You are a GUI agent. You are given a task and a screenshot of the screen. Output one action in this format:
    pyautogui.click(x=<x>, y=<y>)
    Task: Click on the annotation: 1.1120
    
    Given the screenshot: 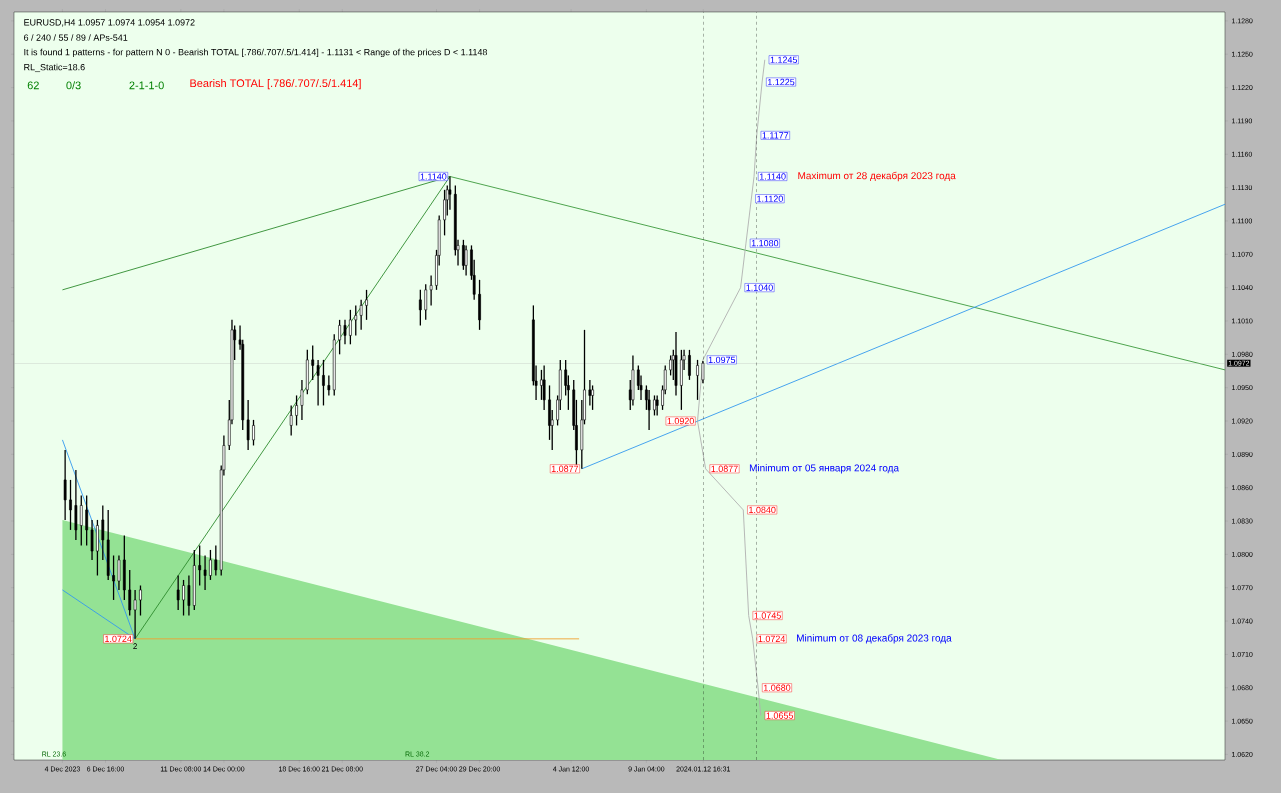 What is the action you would take?
    pyautogui.click(x=770, y=198)
    